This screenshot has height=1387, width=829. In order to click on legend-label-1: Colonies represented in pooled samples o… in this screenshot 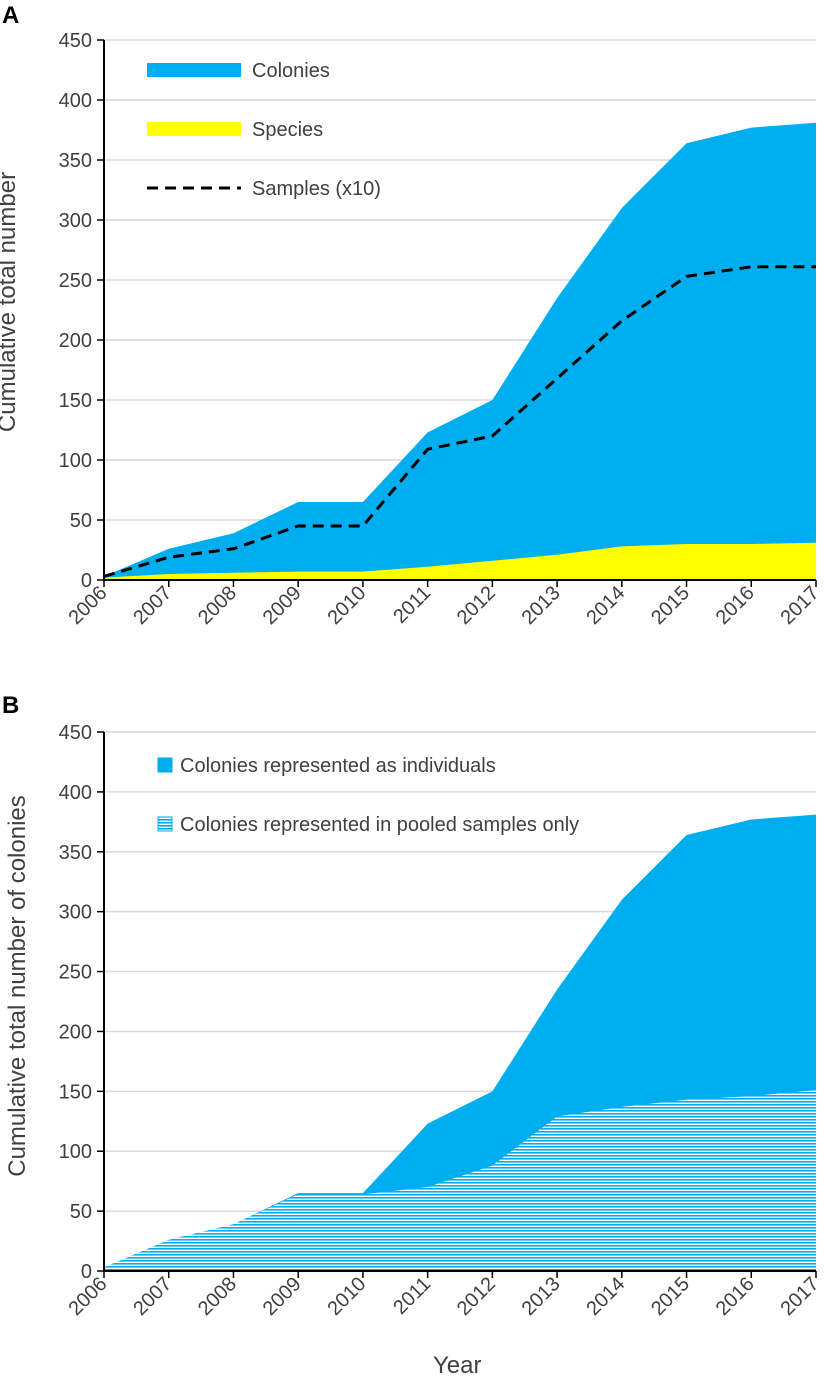, I will do `click(379, 825)`.